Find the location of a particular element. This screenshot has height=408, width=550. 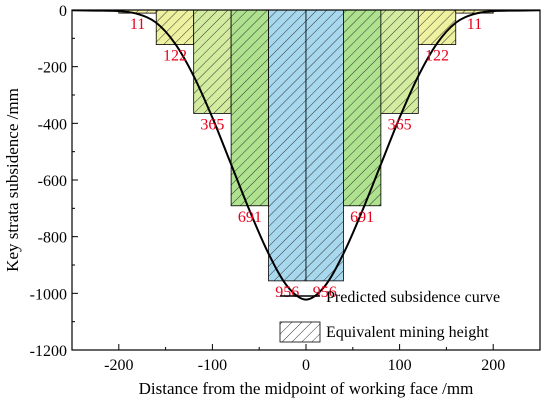

y-axis: 0 -200 -400 -600 -800 -1000 -1200 is located at coordinates (54, 181).